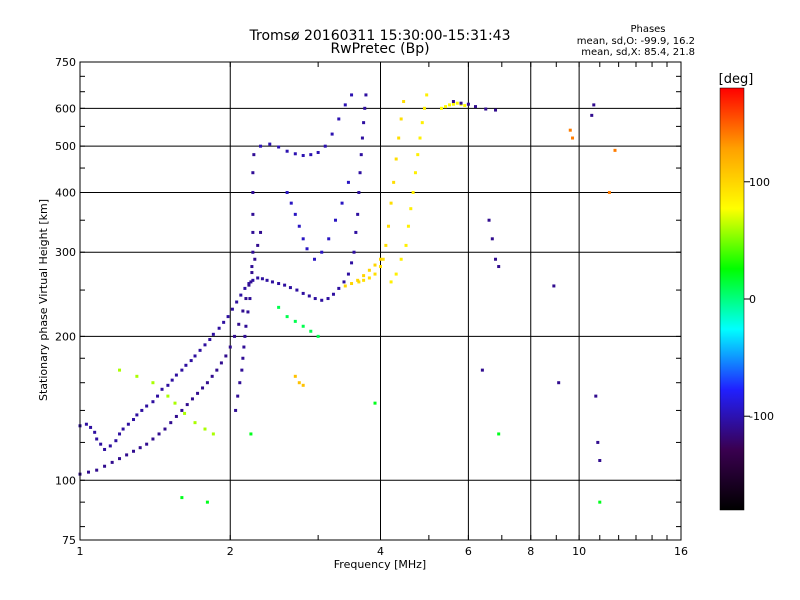  What do you see at coordinates (43, 300) in the screenshot?
I see `y-axis-label: Stationary phase Virtual Height [km]` at bounding box center [43, 300].